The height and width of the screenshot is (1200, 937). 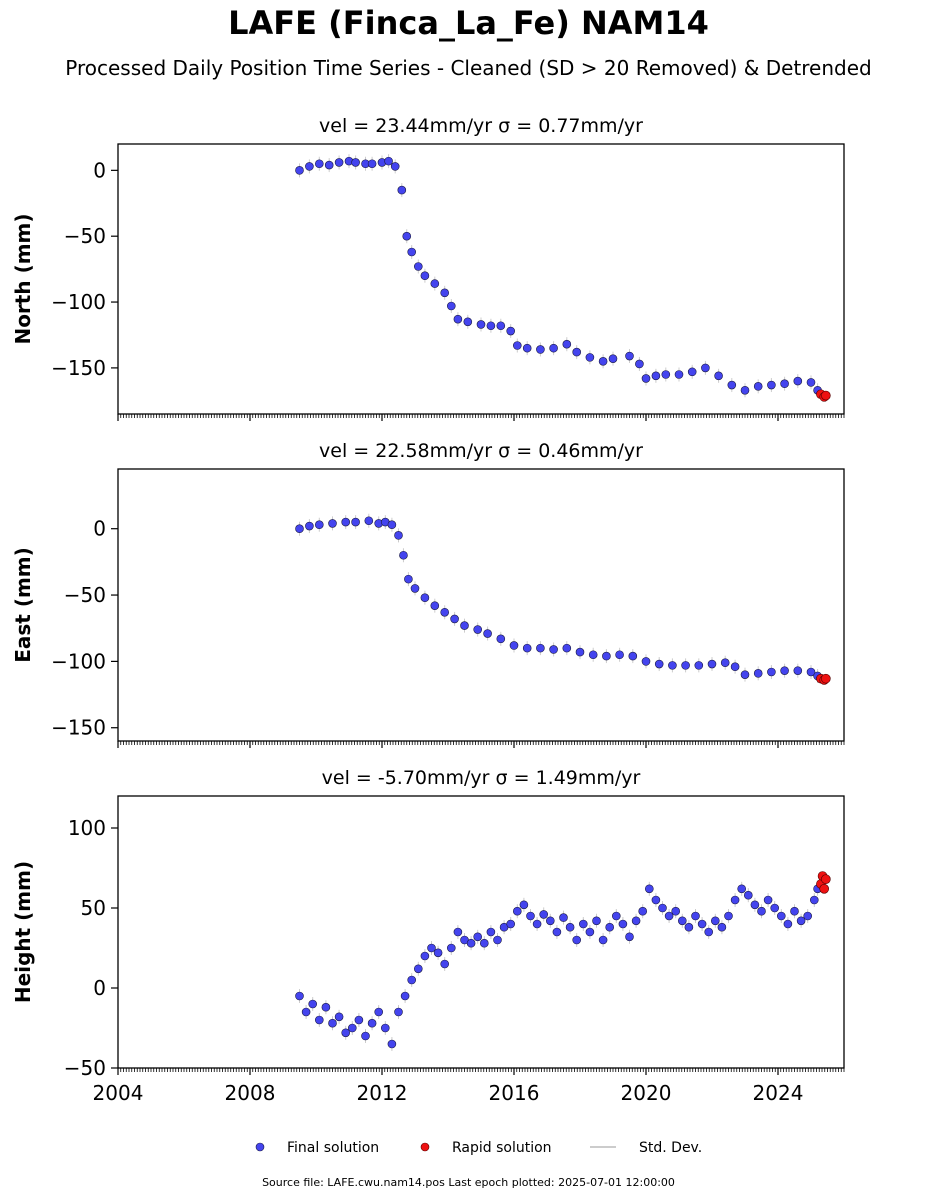 I want to click on legend-final-swatch, so click(x=260, y=1147).